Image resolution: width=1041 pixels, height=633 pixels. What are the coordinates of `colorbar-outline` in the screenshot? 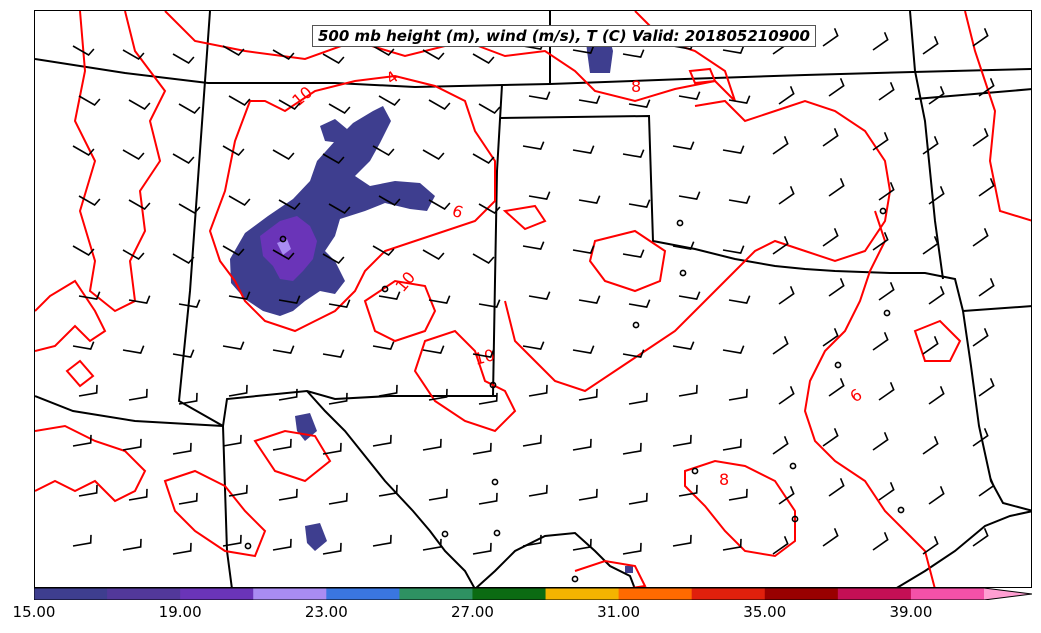 It's located at (533, 594).